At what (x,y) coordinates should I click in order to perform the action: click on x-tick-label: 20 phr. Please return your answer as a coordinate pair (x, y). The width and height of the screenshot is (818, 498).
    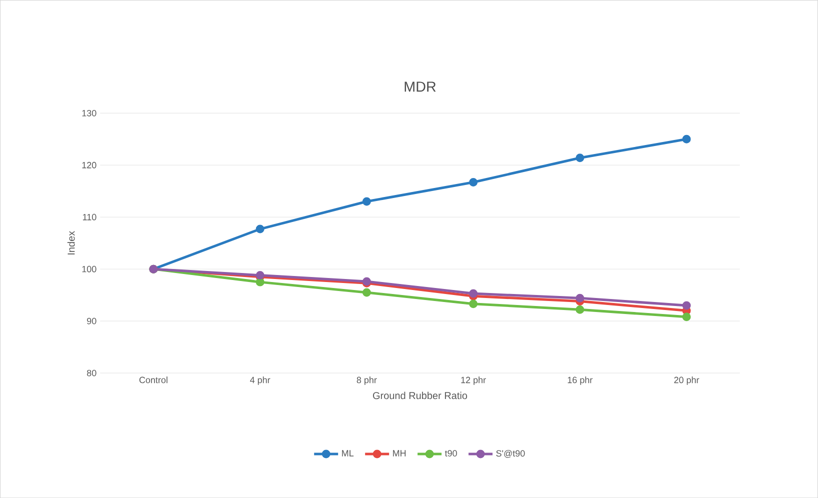
    Looking at the image, I should click on (687, 380).